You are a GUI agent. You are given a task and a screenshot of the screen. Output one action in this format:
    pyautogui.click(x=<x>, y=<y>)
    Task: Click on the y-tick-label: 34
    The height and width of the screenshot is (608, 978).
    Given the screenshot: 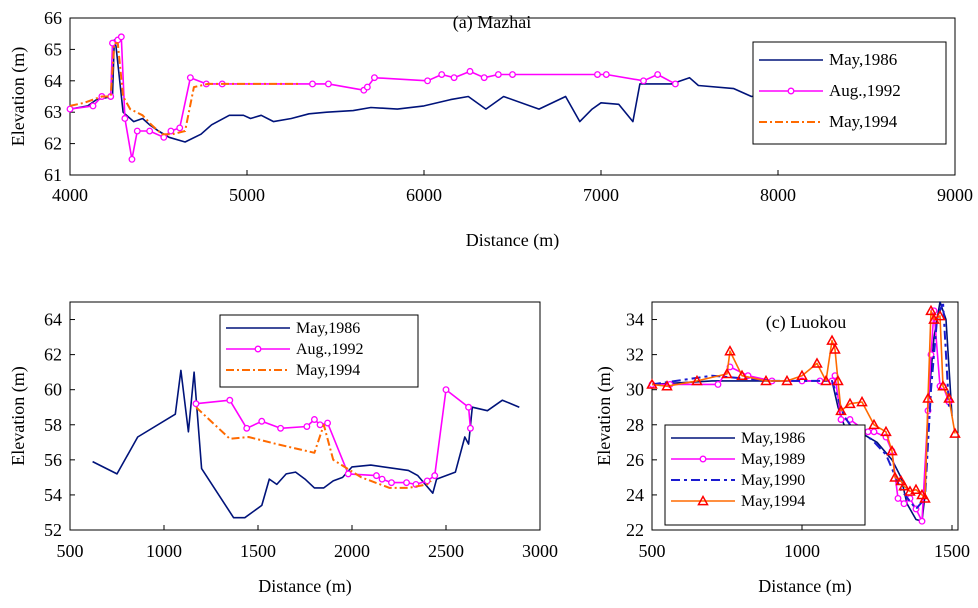 What is the action you would take?
    pyautogui.click(x=635, y=320)
    